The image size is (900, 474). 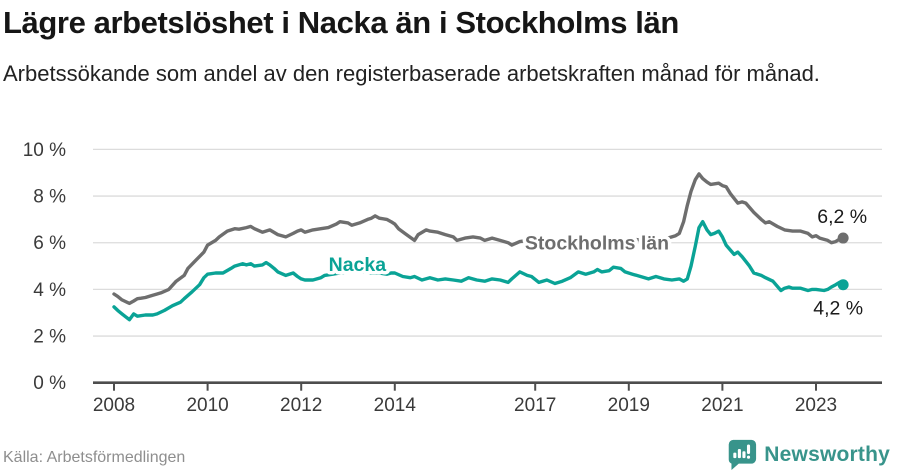 What do you see at coordinates (207, 405) in the screenshot?
I see `x-tick-label: 2010` at bounding box center [207, 405].